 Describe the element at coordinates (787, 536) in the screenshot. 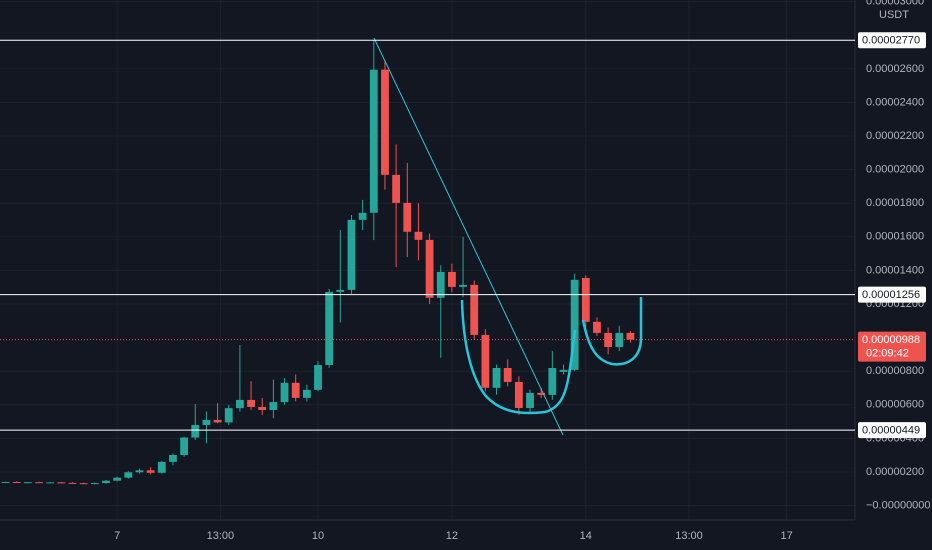

I see `x-tick-label: 17` at that location.